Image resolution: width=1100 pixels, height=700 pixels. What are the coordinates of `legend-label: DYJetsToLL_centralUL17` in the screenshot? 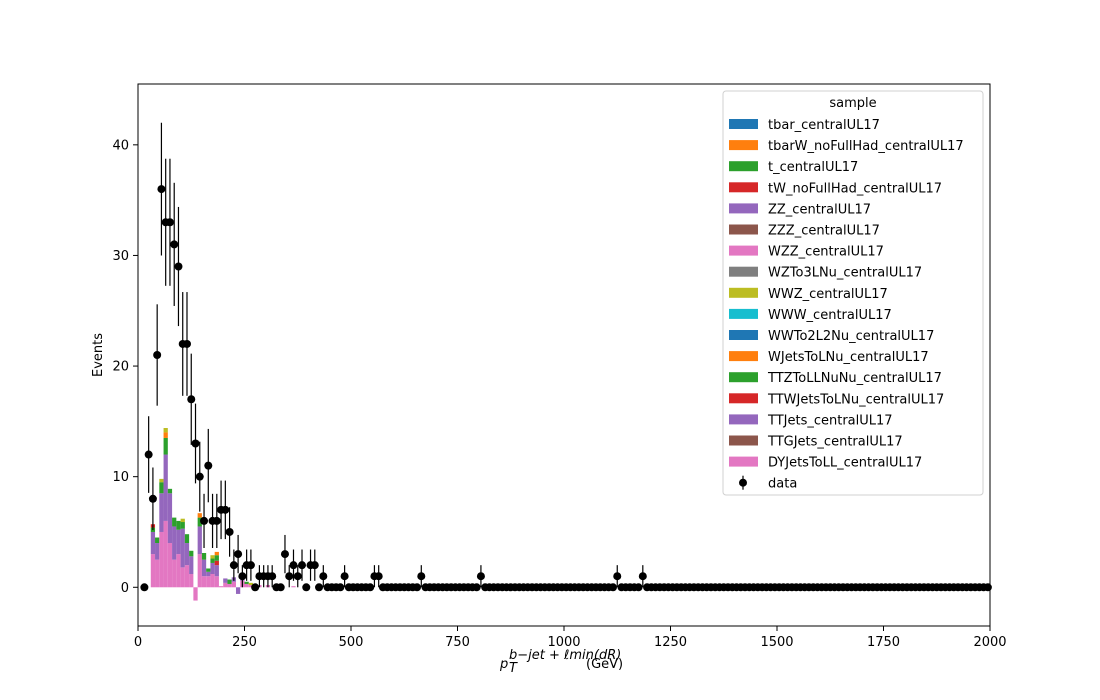 It's located at (845, 463).